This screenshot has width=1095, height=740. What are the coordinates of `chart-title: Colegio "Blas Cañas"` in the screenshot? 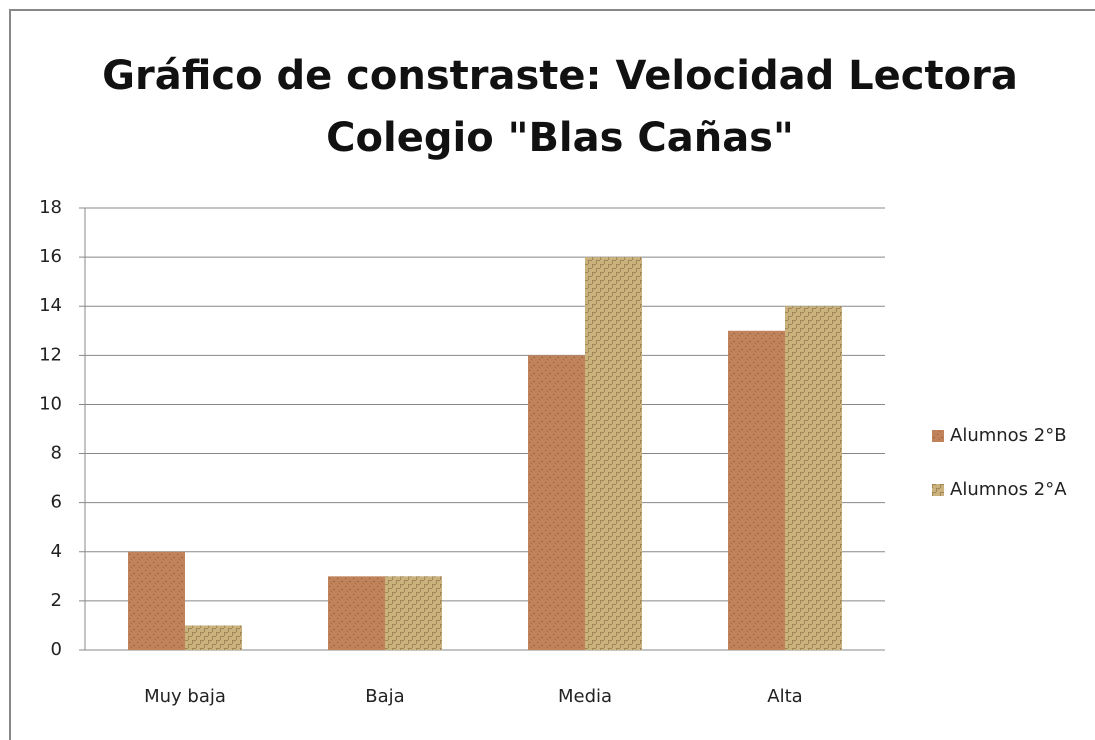 It's located at (560, 138).